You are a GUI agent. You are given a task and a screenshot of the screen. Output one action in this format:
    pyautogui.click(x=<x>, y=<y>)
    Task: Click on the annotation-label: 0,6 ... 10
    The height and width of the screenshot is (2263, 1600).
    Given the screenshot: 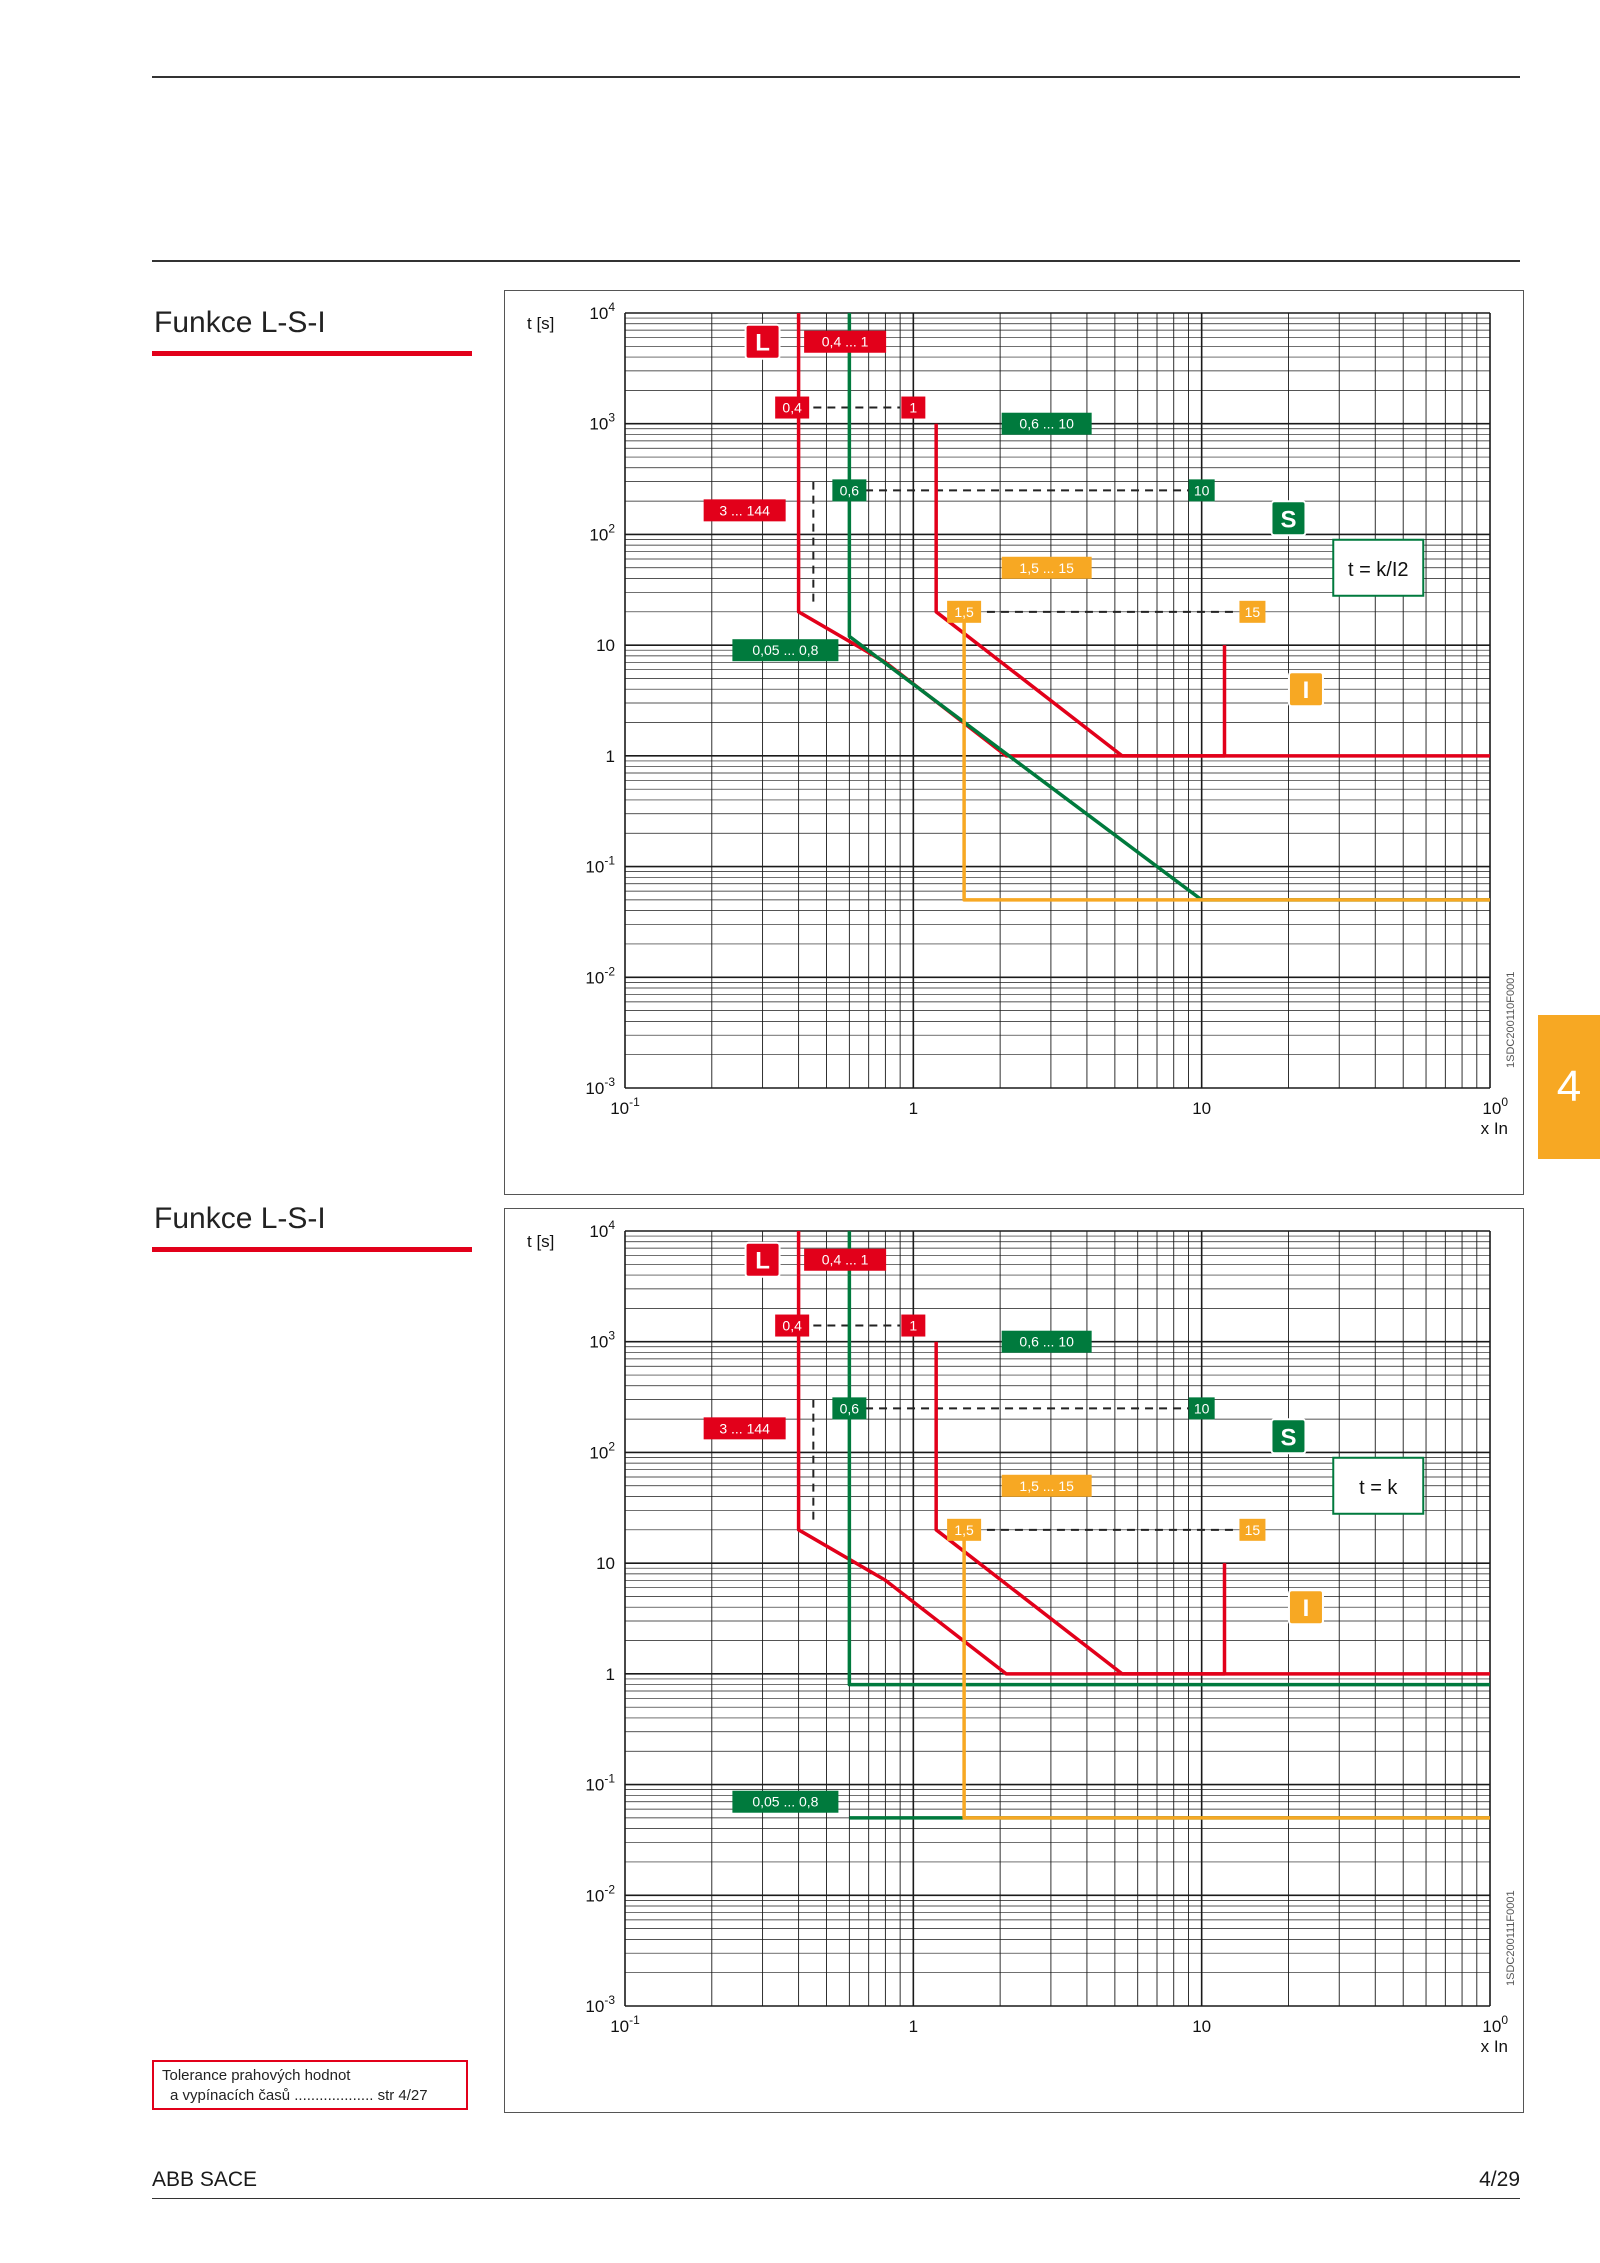 What is the action you would take?
    pyautogui.click(x=1046, y=1342)
    